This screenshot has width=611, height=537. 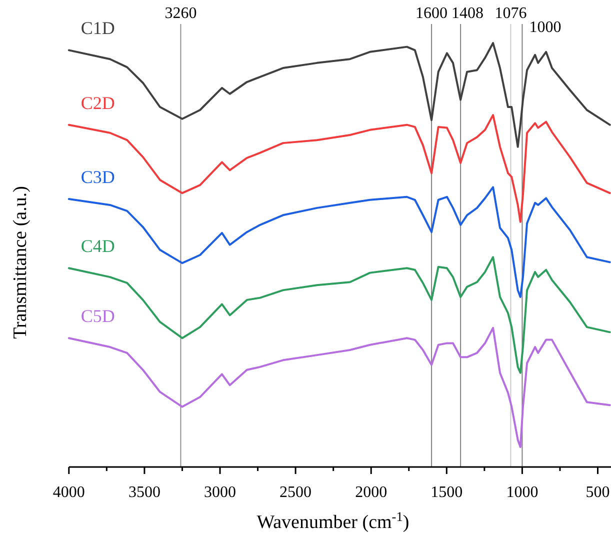 I want to click on ref-line-label: 3260, so click(x=180, y=13).